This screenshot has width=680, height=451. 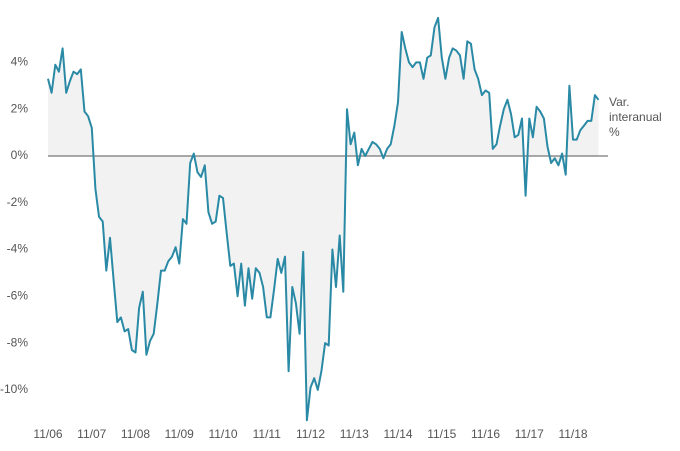 I want to click on annotation: %, so click(x=614, y=132).